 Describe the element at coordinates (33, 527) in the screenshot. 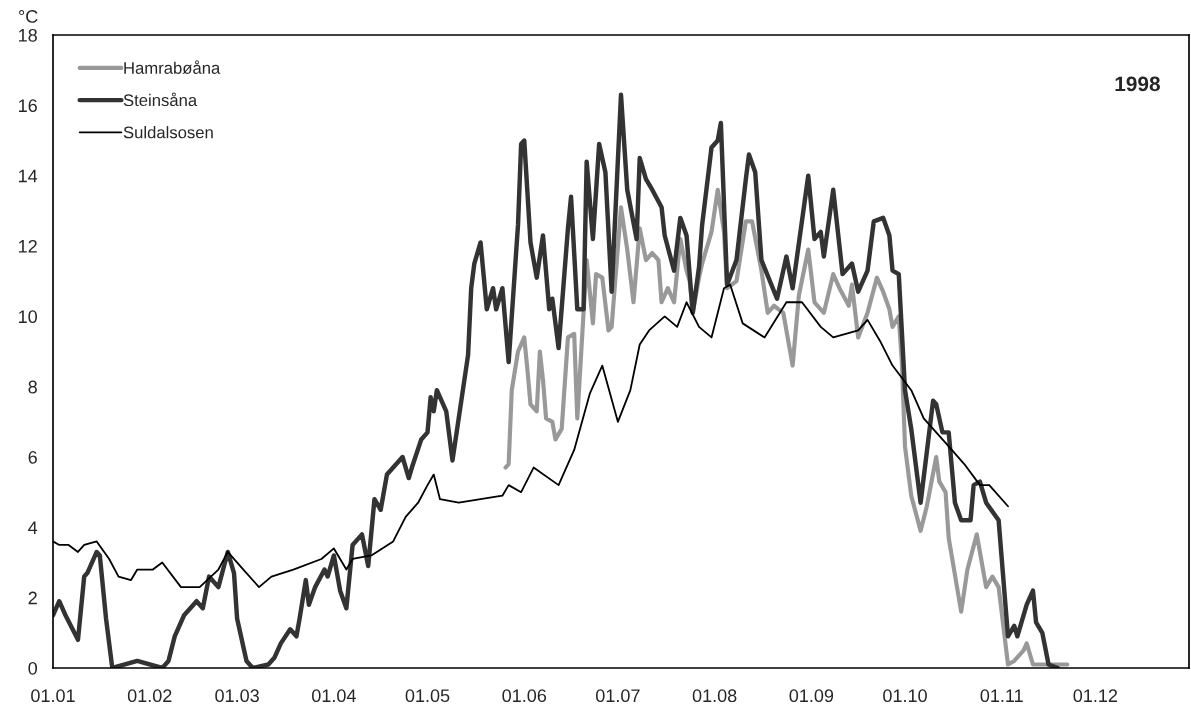

I see `y-tick-label: 4` at that location.